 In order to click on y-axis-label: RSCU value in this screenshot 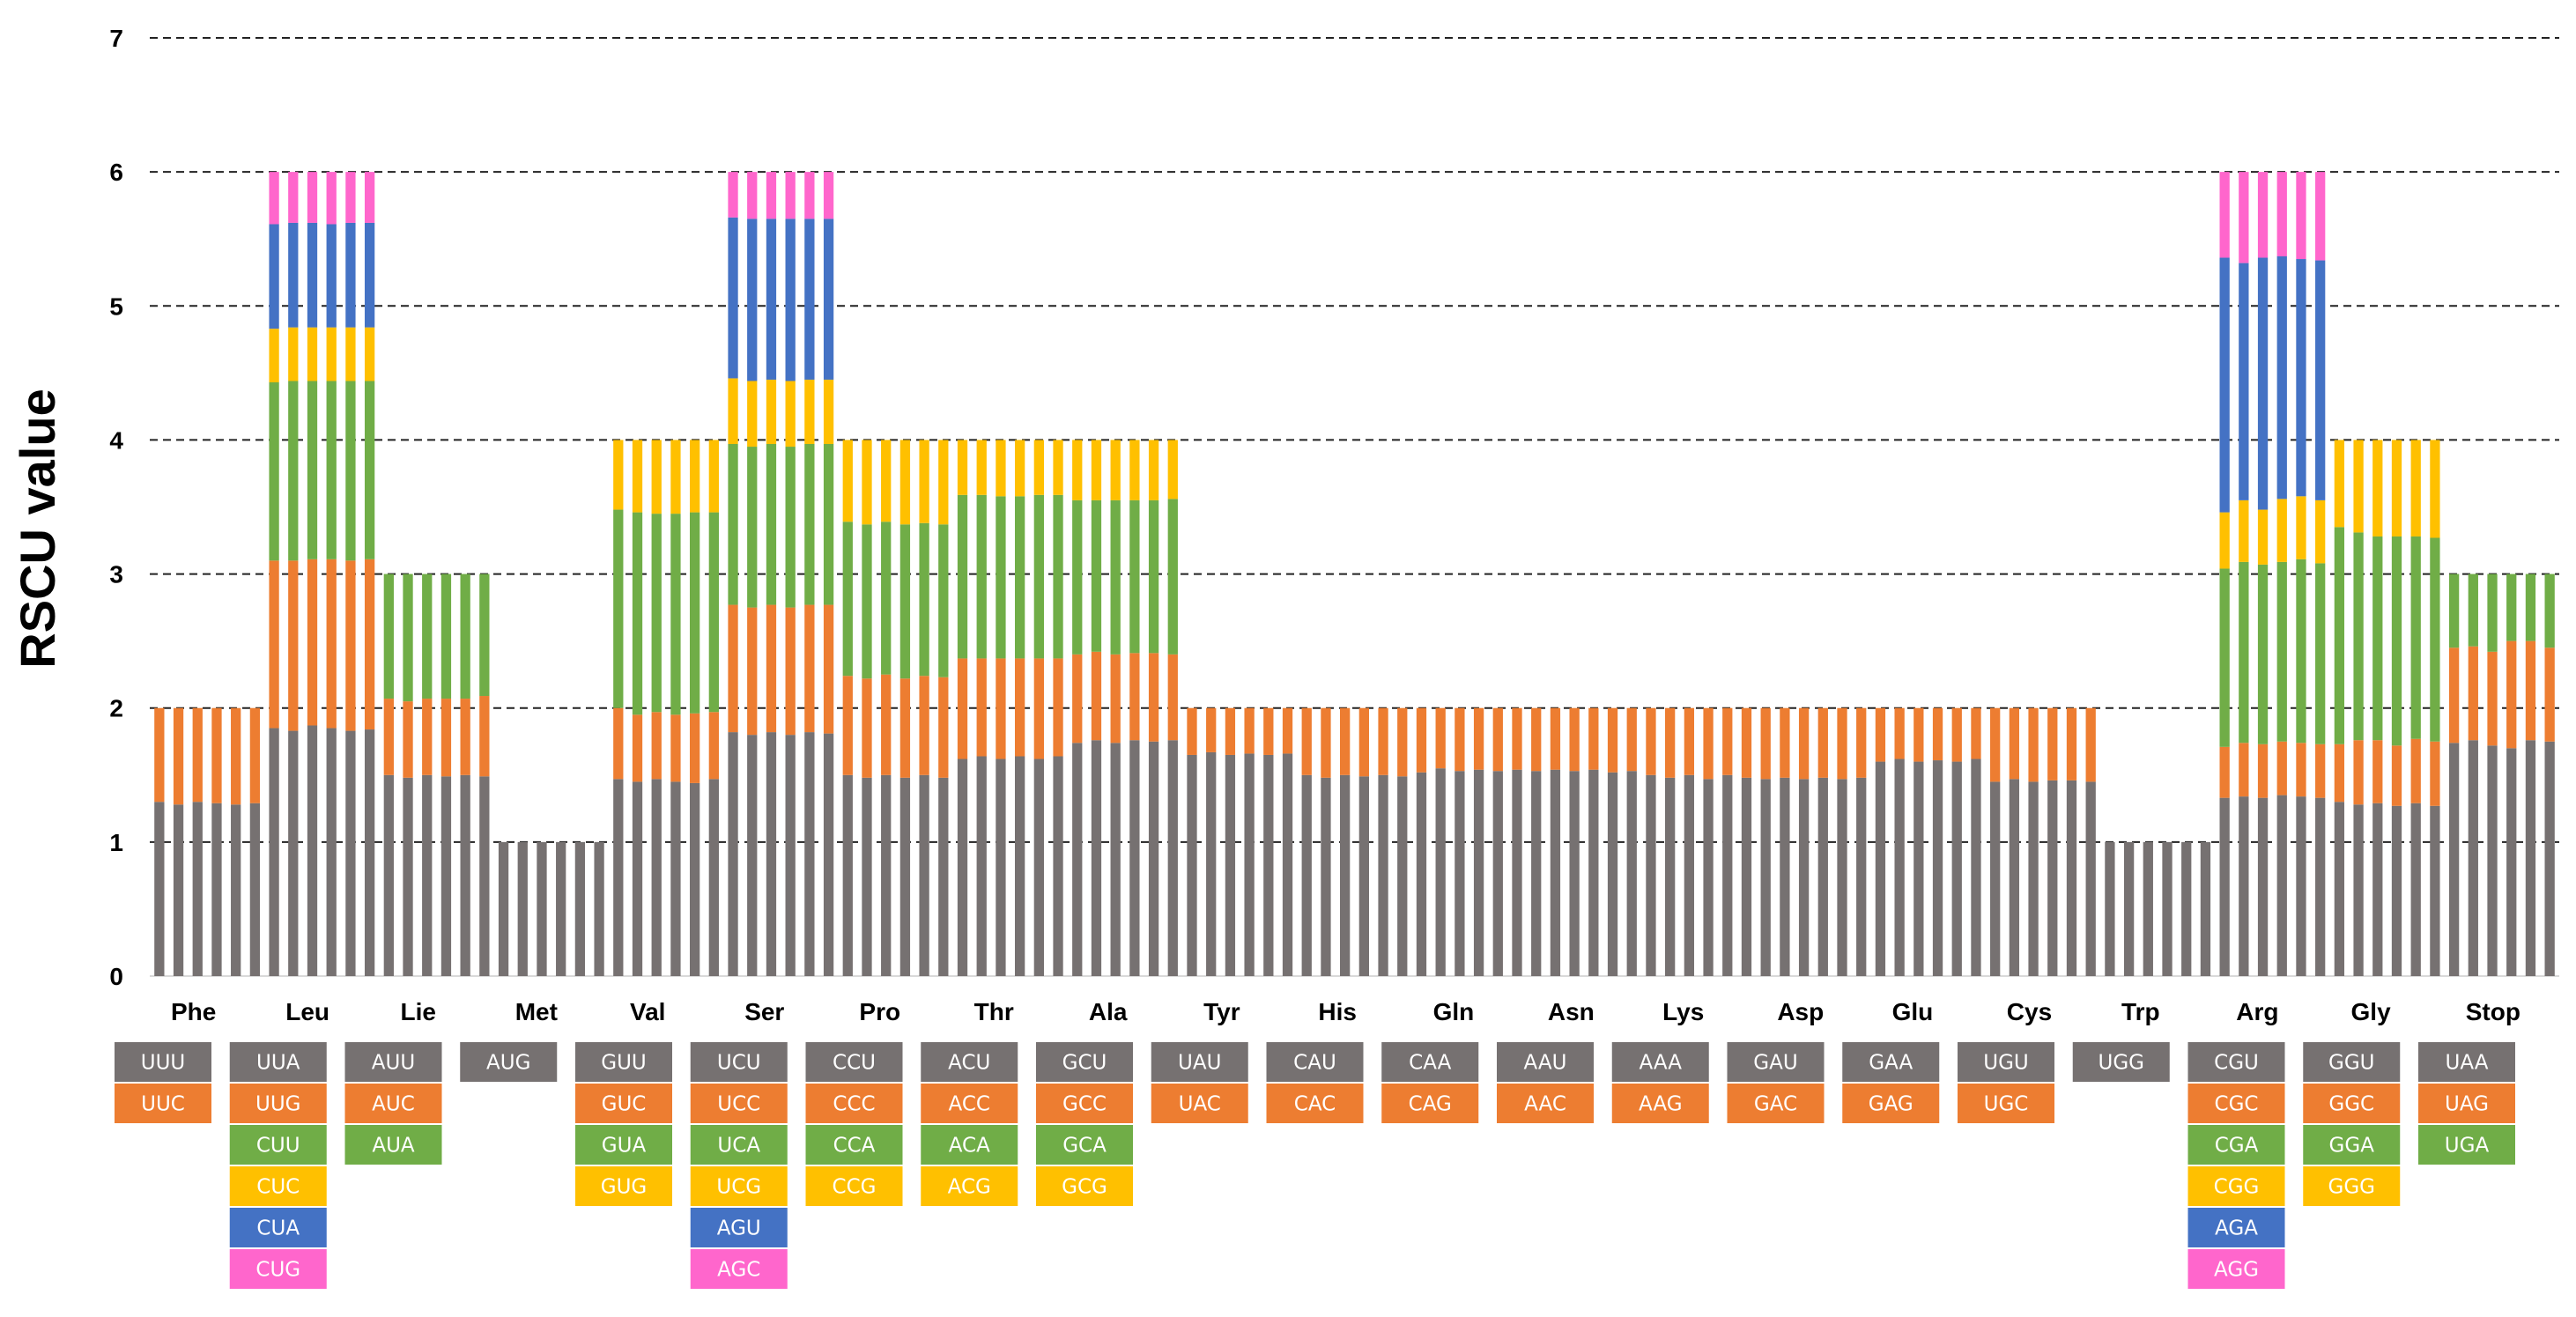, I will do `click(38, 528)`.